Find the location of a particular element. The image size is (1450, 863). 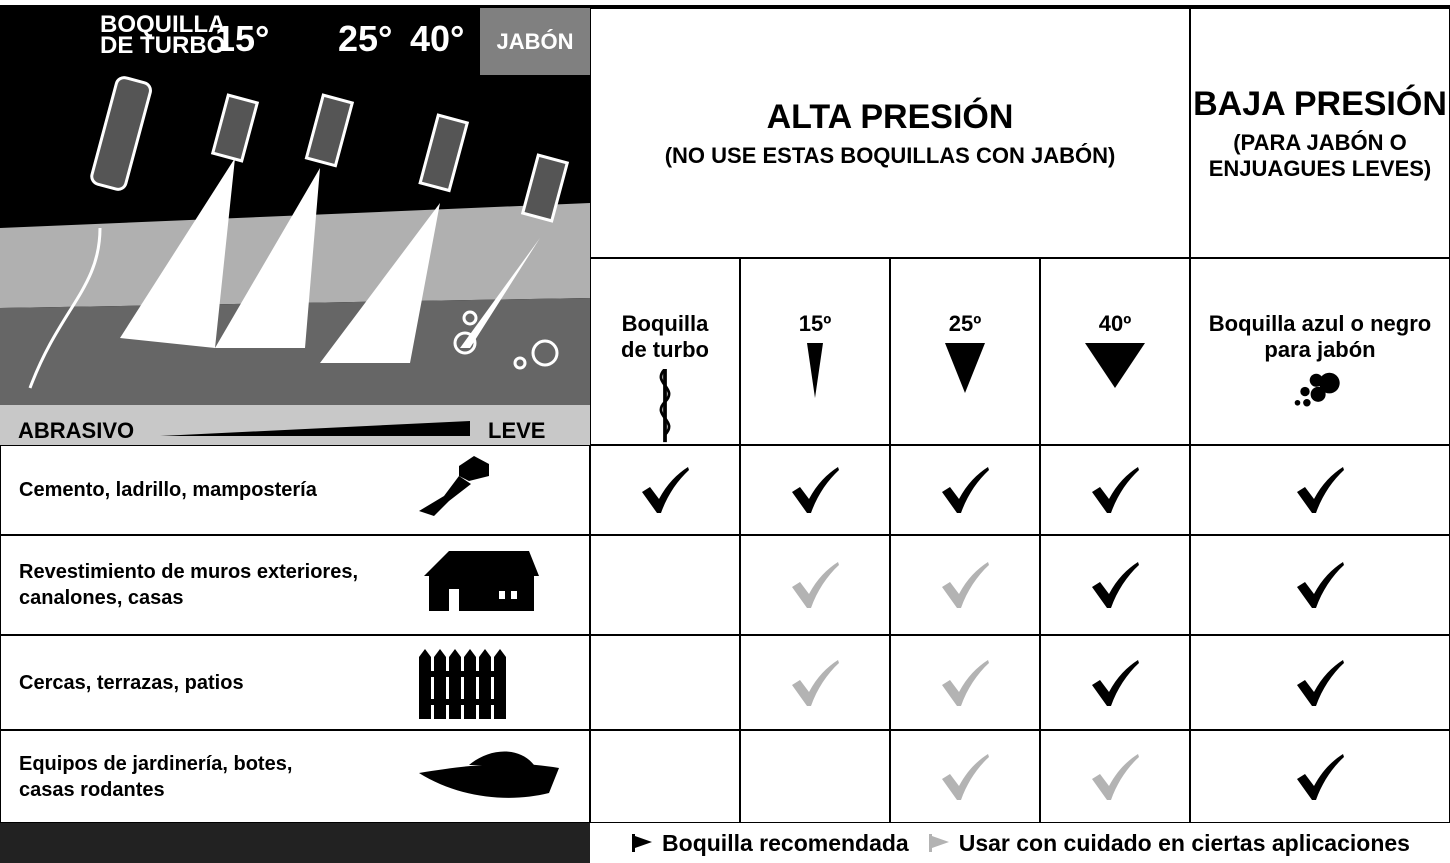

column-label: Boquilla is located at coordinates (665, 323).